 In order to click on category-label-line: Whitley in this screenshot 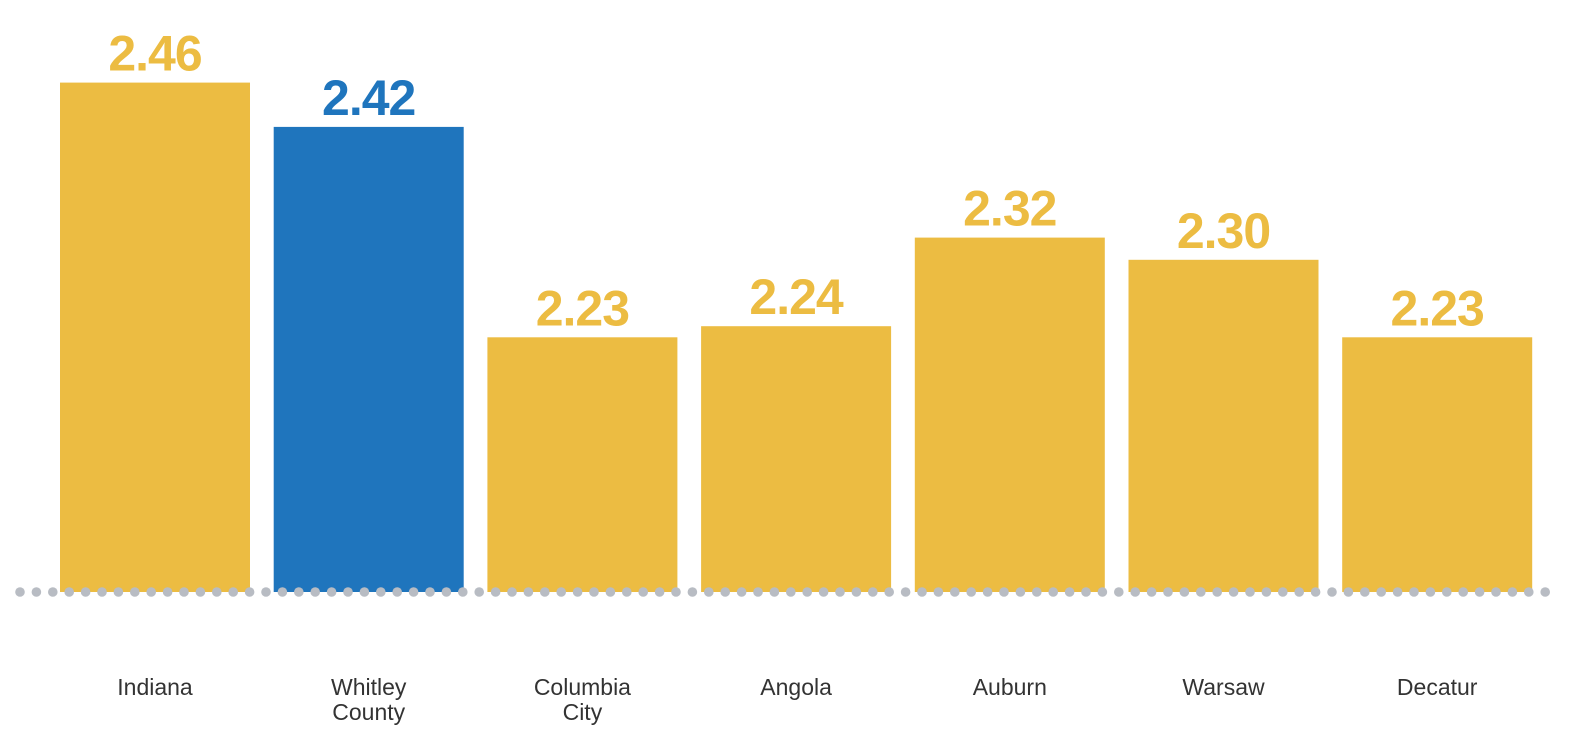, I will do `click(369, 687)`.